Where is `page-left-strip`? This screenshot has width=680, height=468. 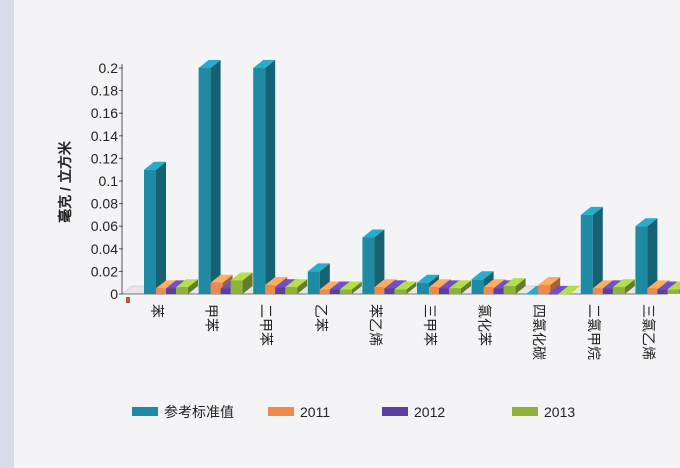 page-left-strip is located at coordinates (7, 234).